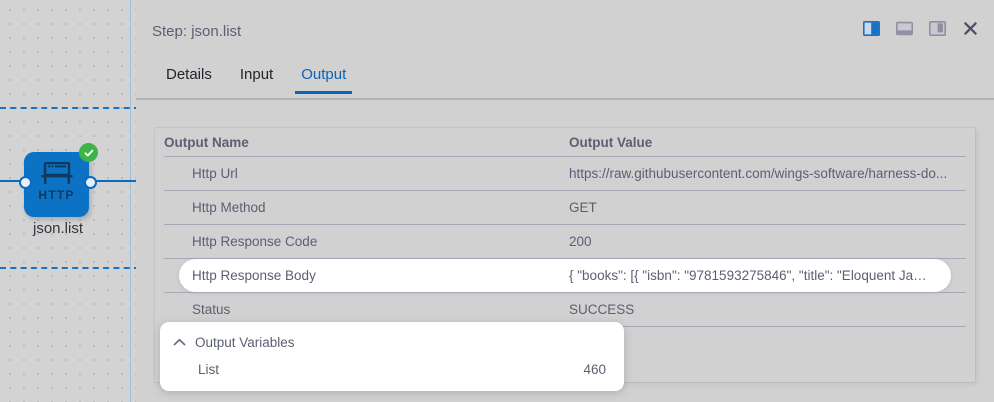 Image resolution: width=994 pixels, height=402 pixels. I want to click on output-variables-toggle: Output Variables, so click(392, 342).